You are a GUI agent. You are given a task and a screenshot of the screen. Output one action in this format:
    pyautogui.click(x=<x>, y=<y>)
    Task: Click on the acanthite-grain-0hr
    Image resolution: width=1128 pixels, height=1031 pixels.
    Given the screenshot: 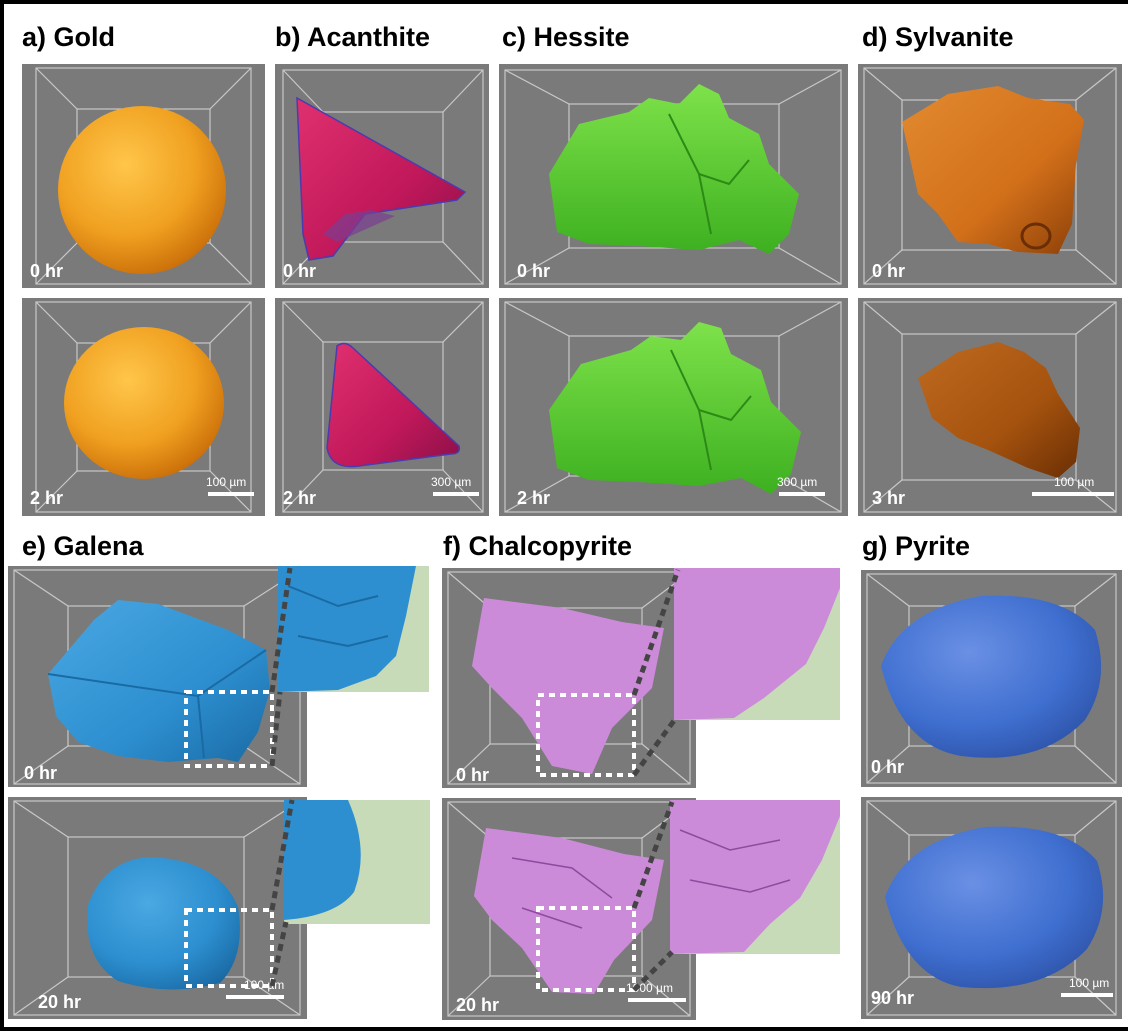 What is the action you would take?
    pyautogui.click(x=381, y=178)
    